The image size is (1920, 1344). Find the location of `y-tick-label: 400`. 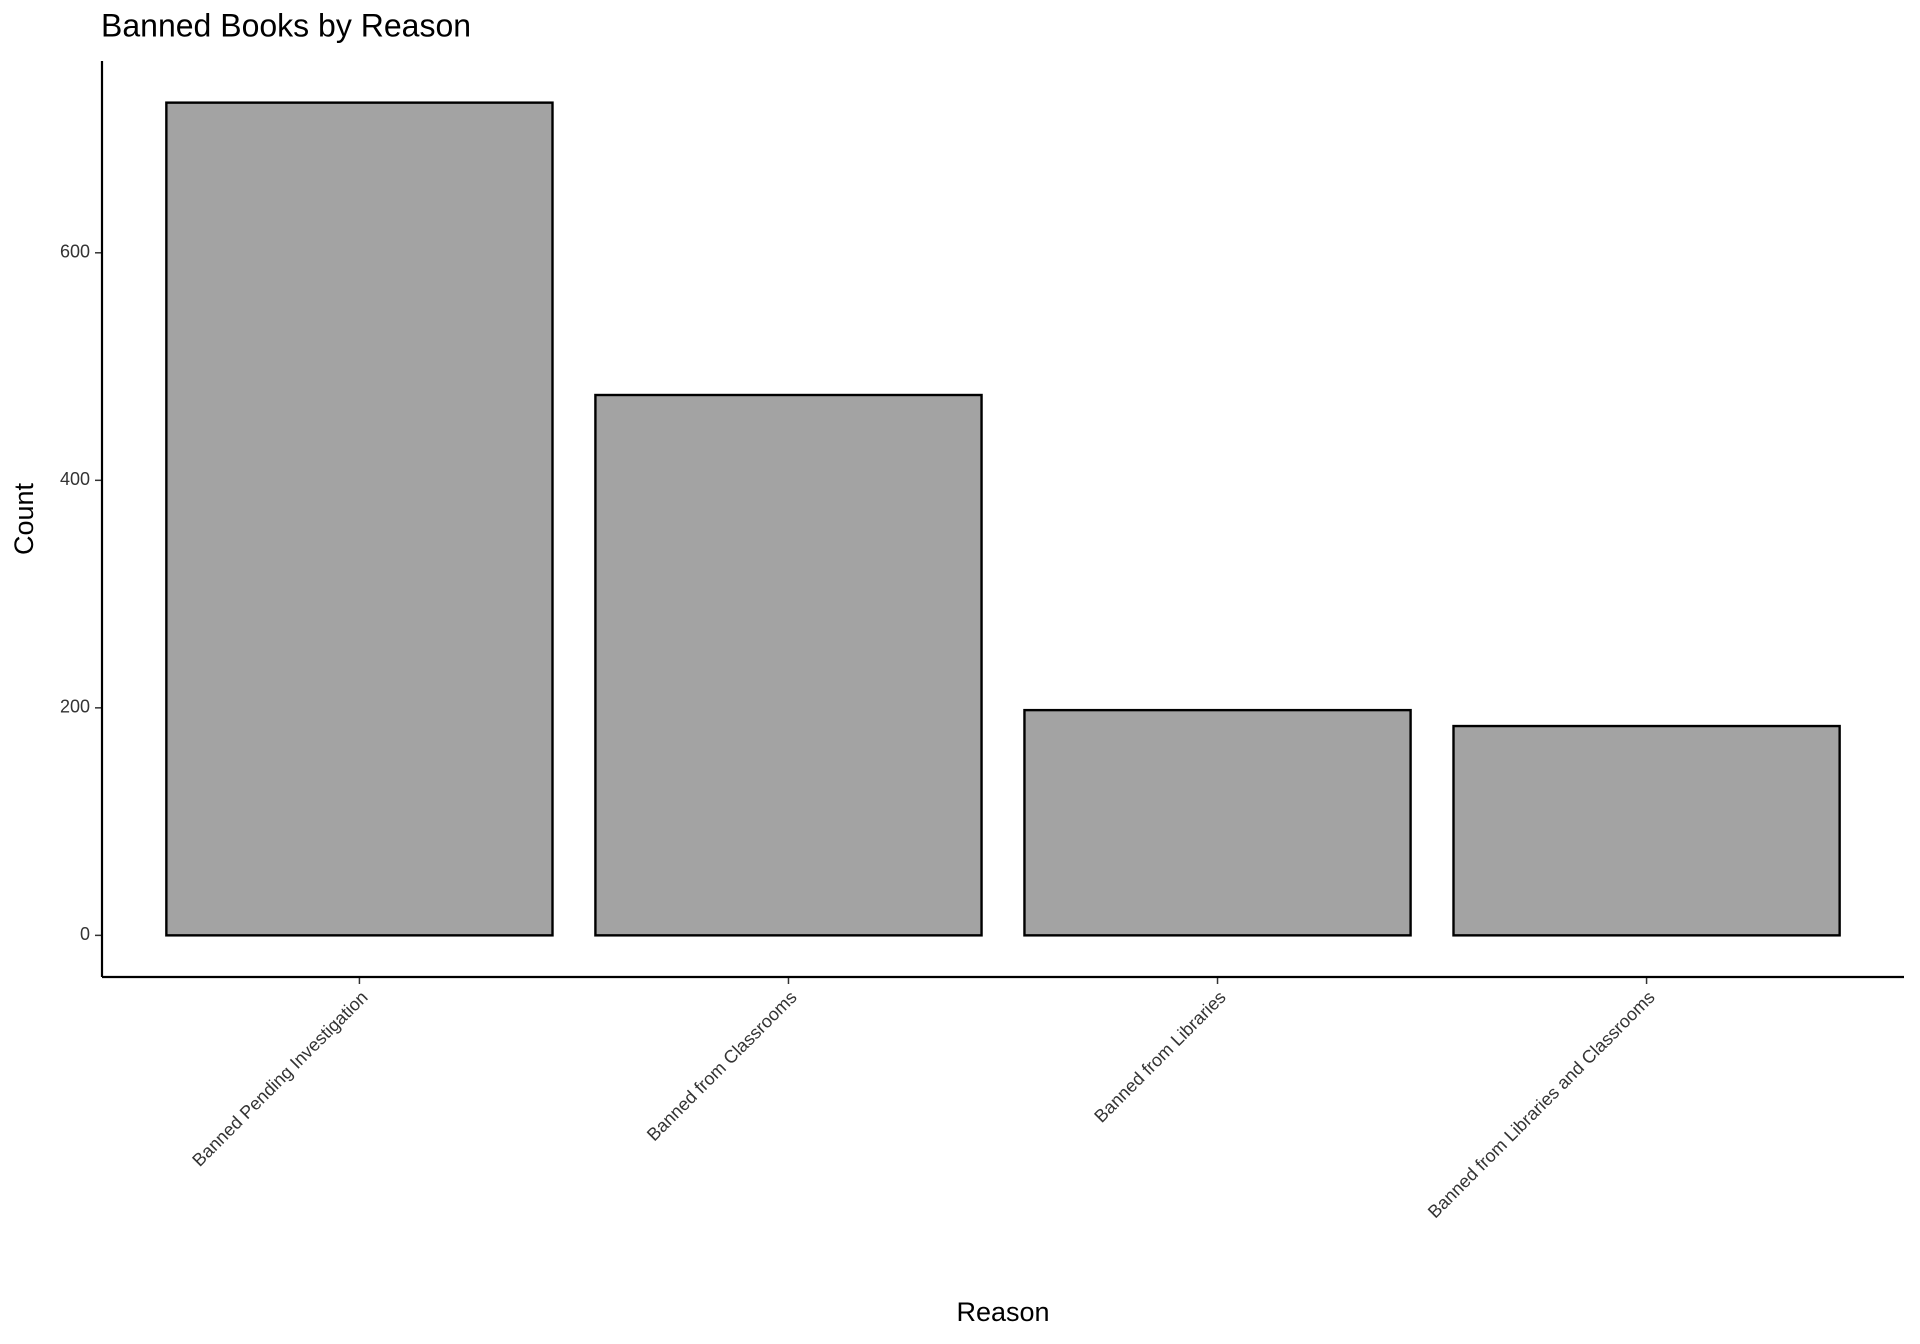

y-tick-label: 400 is located at coordinates (75, 479).